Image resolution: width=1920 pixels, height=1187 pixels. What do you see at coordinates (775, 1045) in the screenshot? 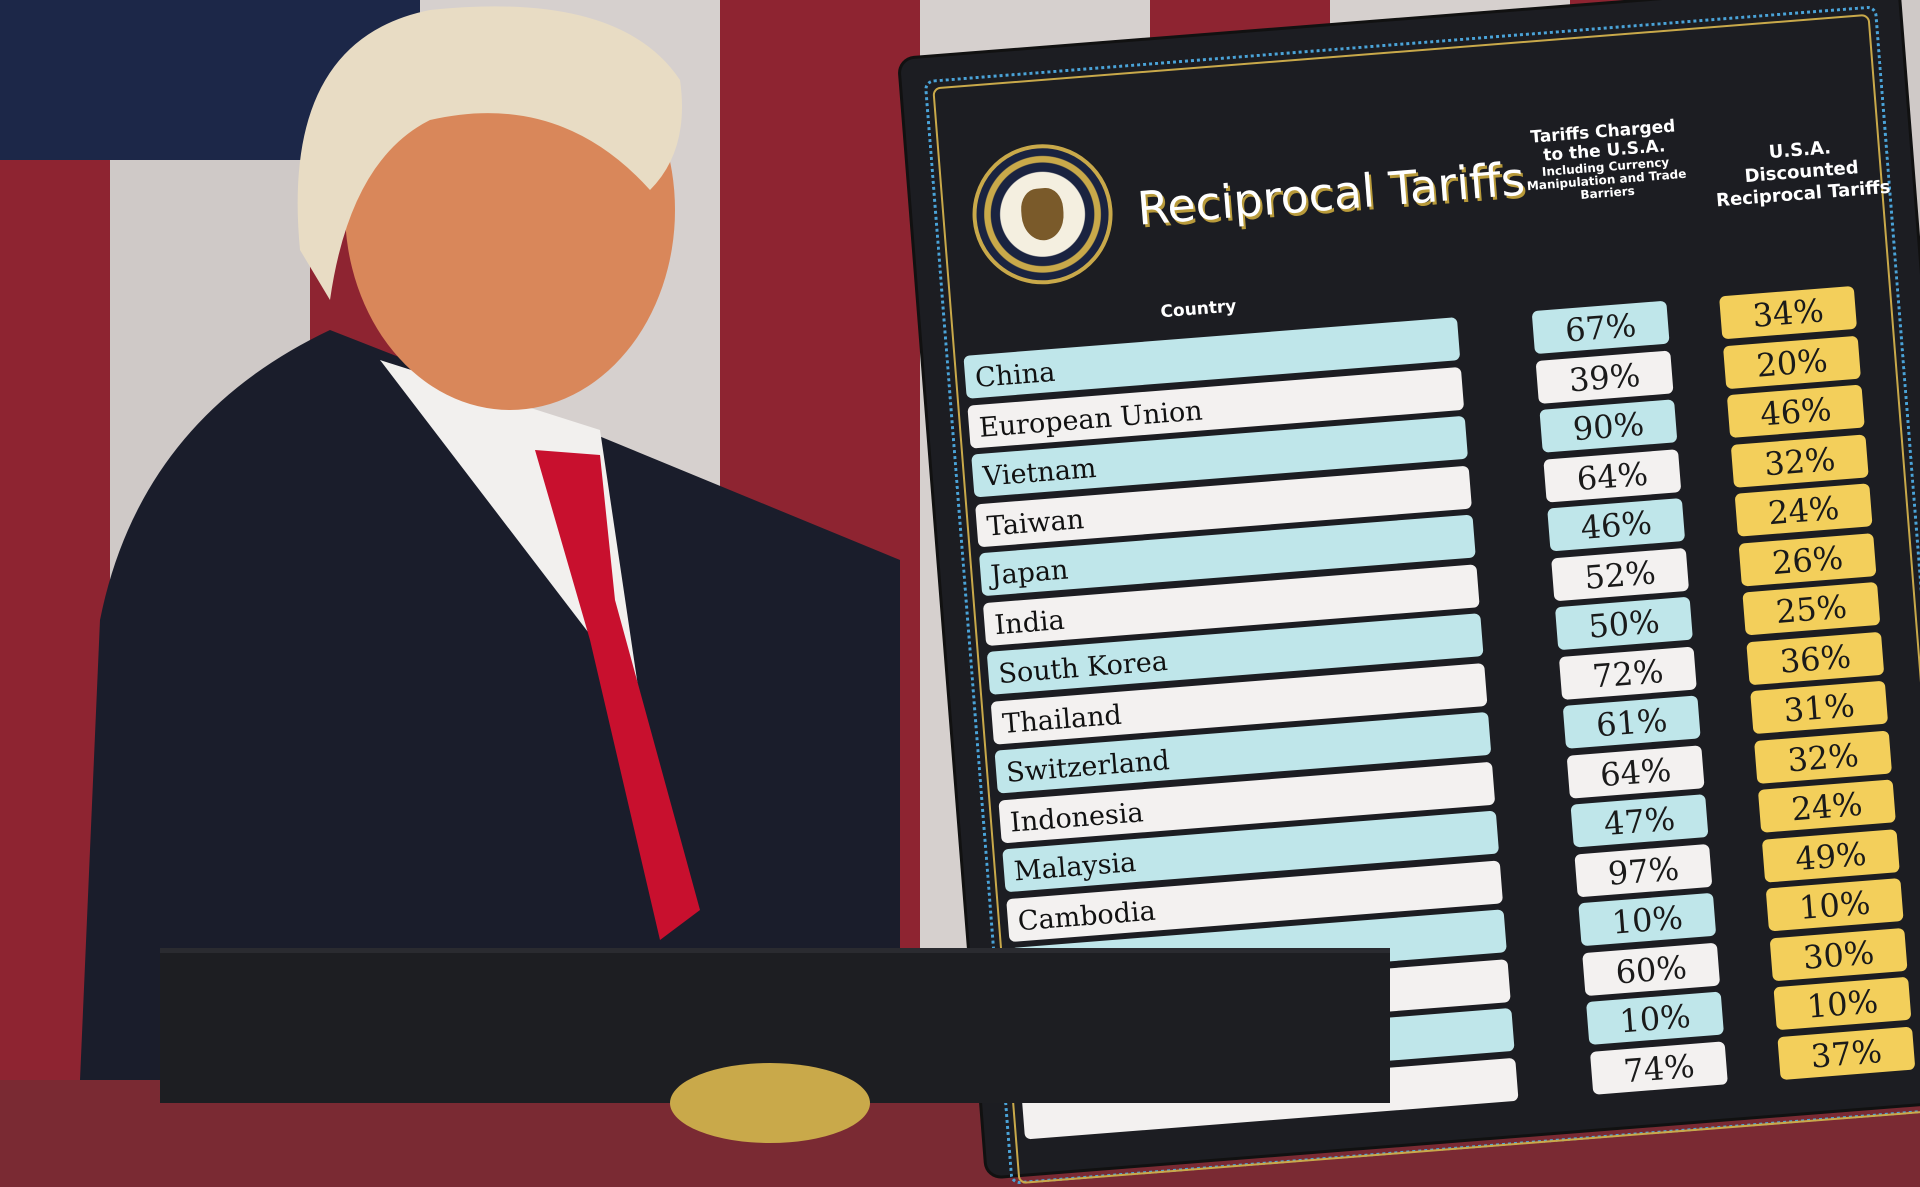
I see `podium` at bounding box center [775, 1045].